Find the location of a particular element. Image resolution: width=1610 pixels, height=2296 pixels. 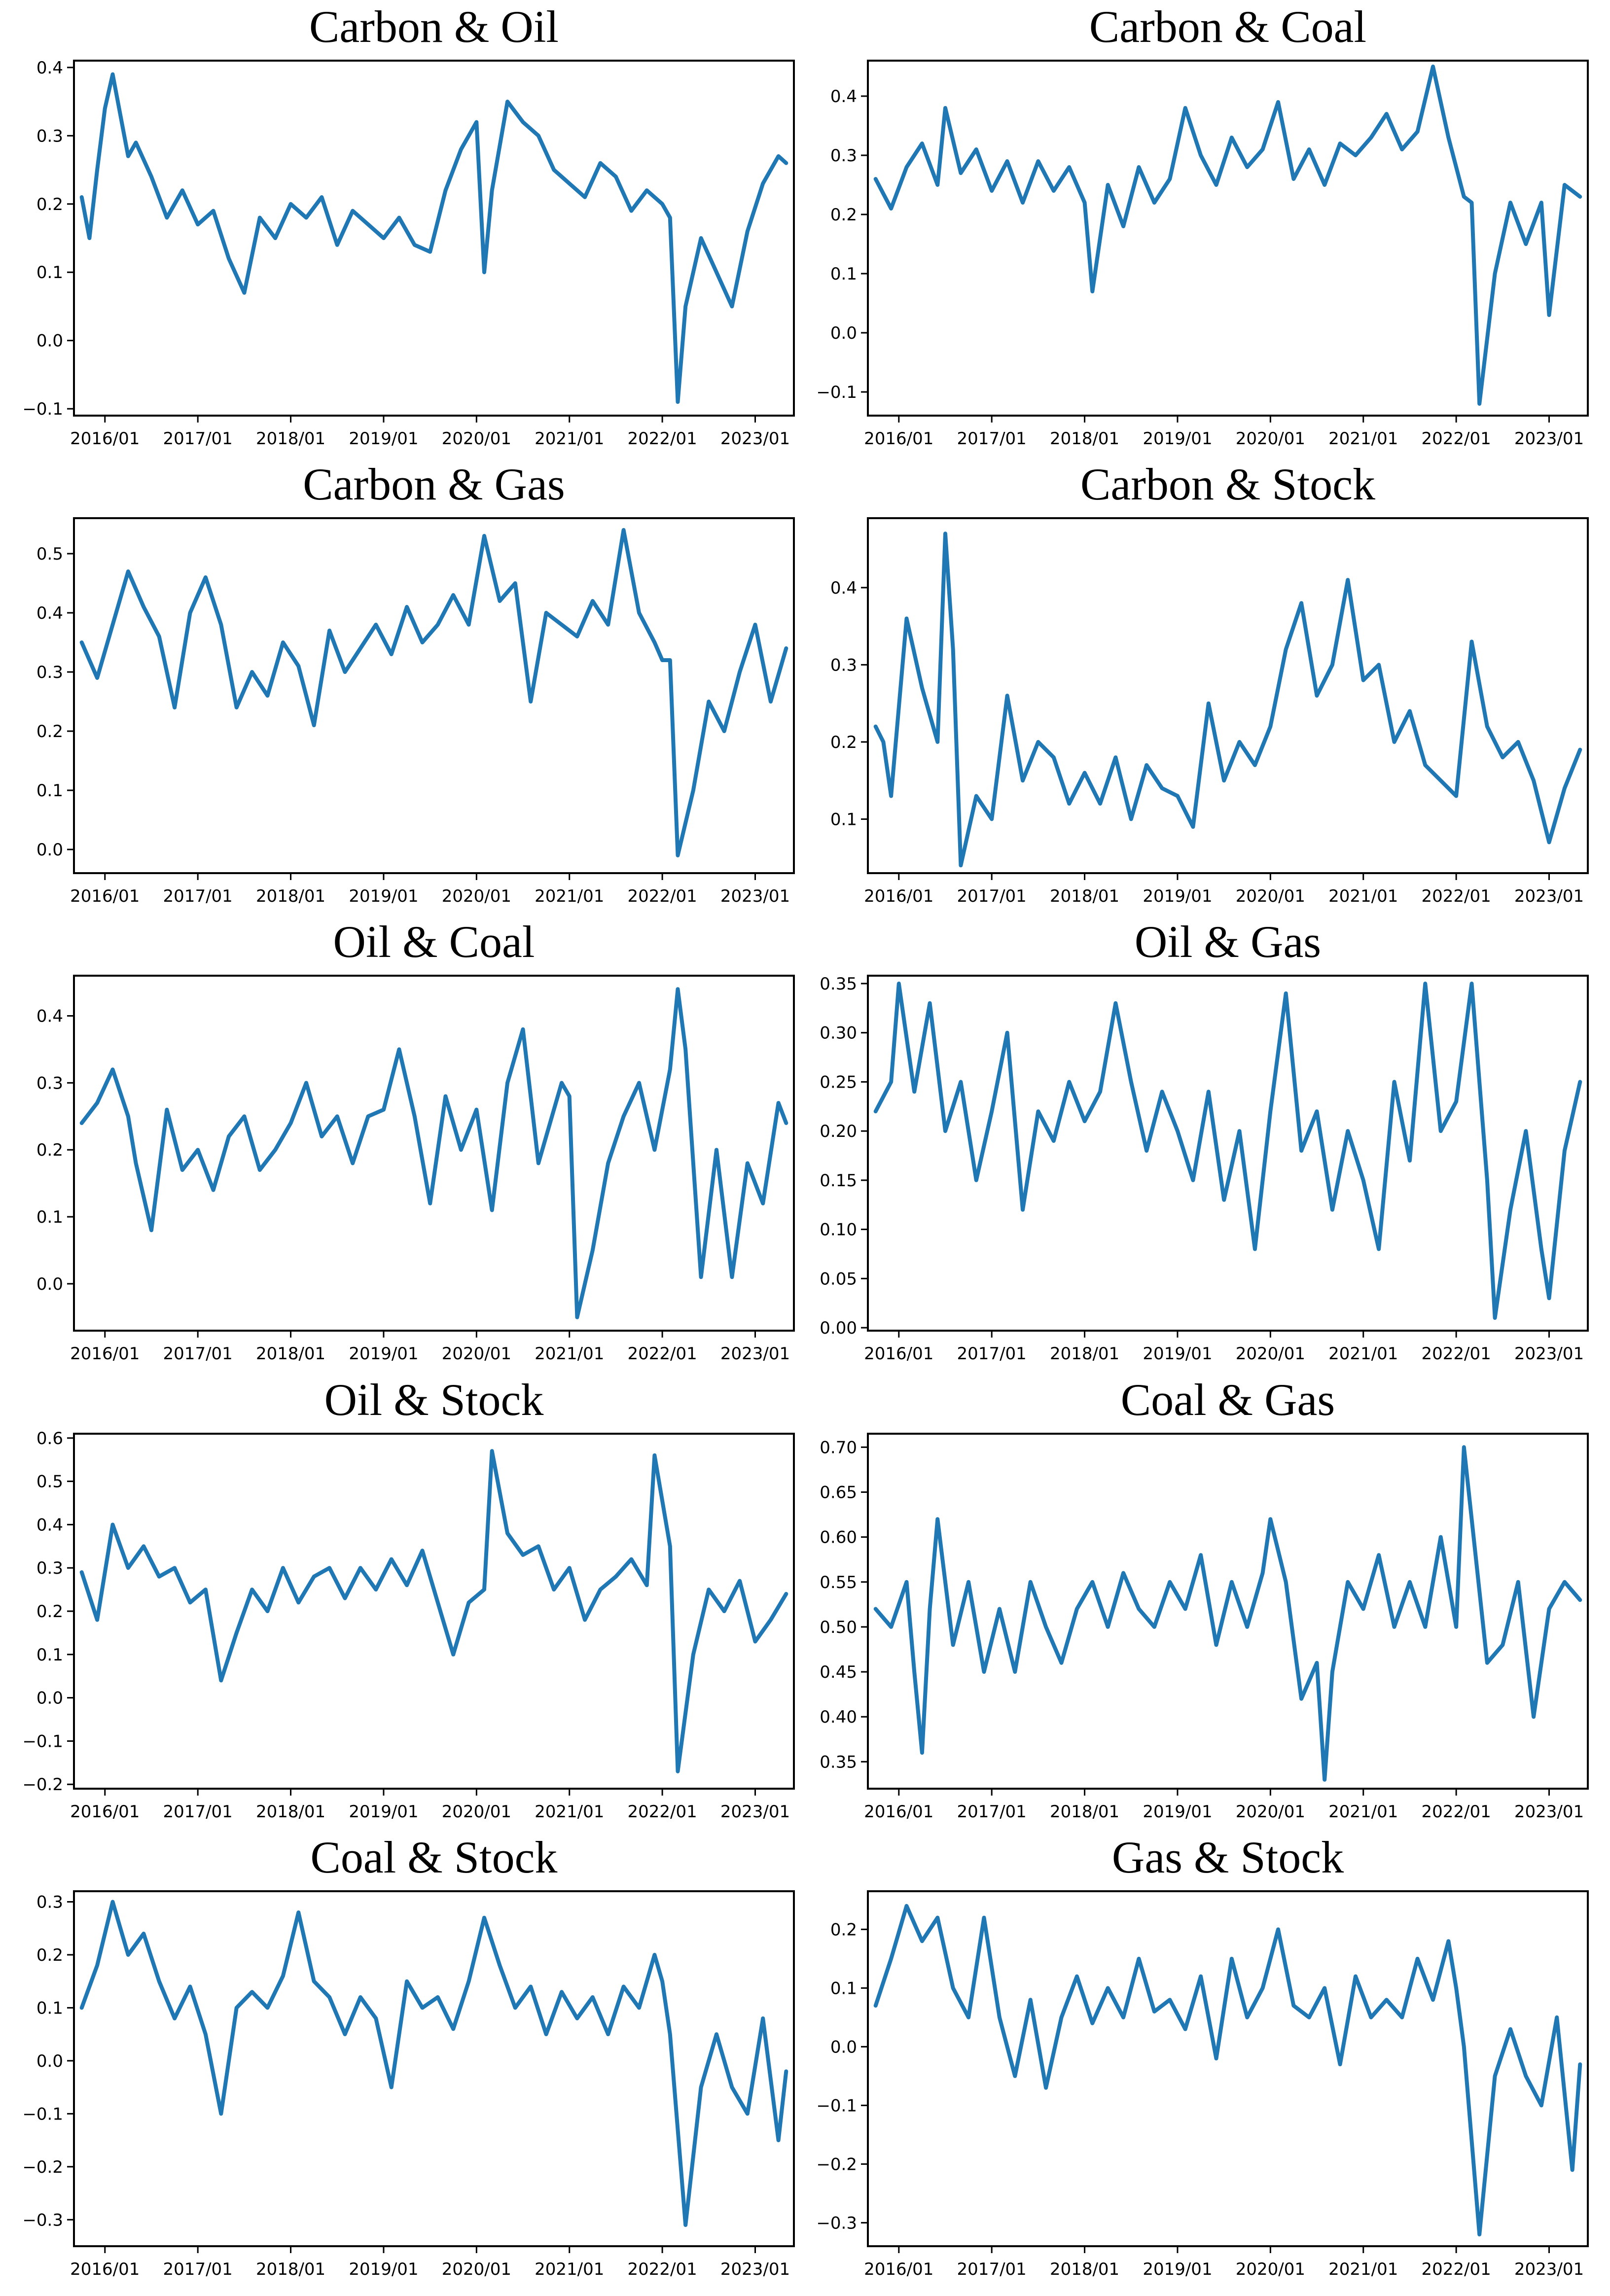

chart-title: Coal & Stock is located at coordinates (434, 1857).